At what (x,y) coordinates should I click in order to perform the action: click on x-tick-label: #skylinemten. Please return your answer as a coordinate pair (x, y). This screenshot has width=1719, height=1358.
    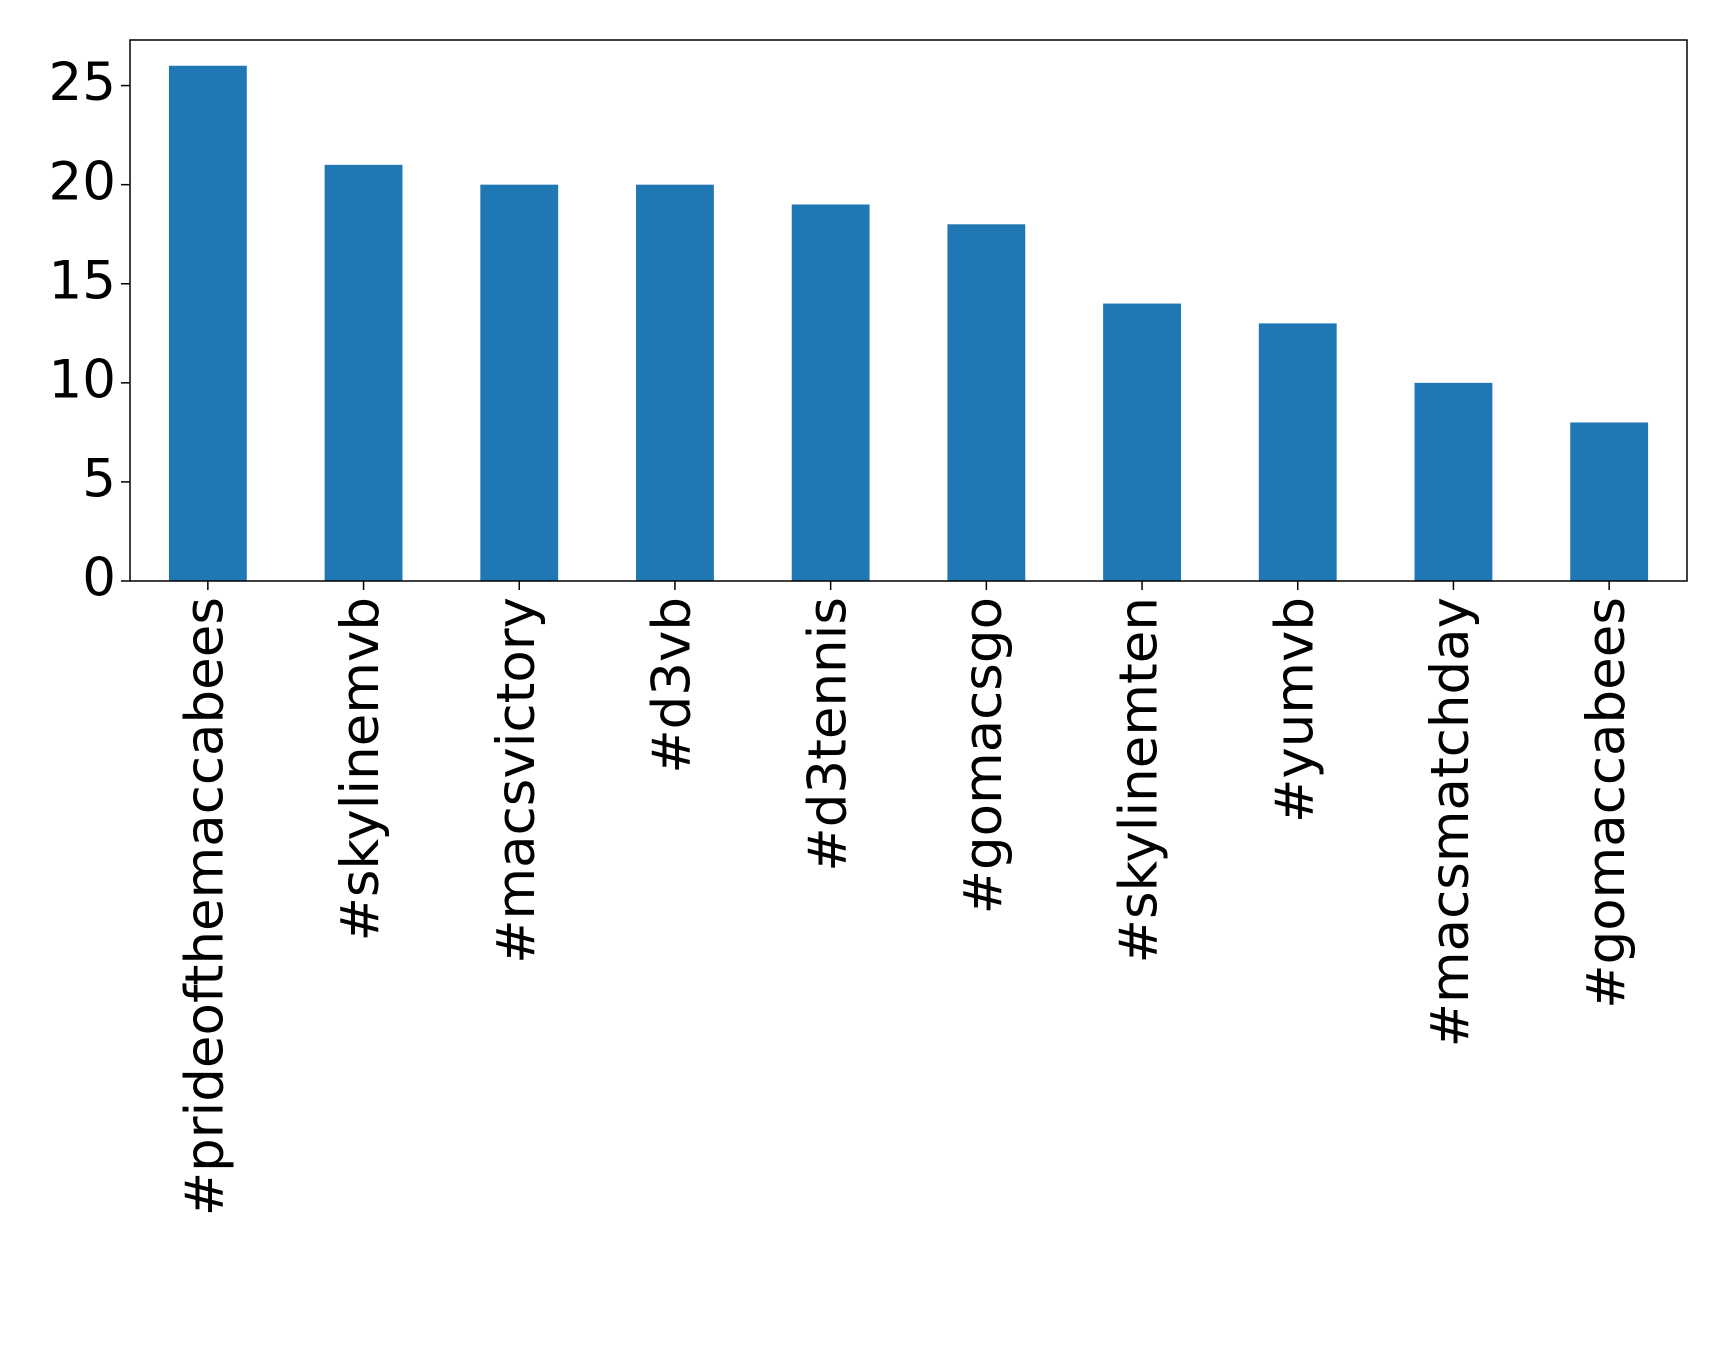
    Looking at the image, I should click on (1139, 780).